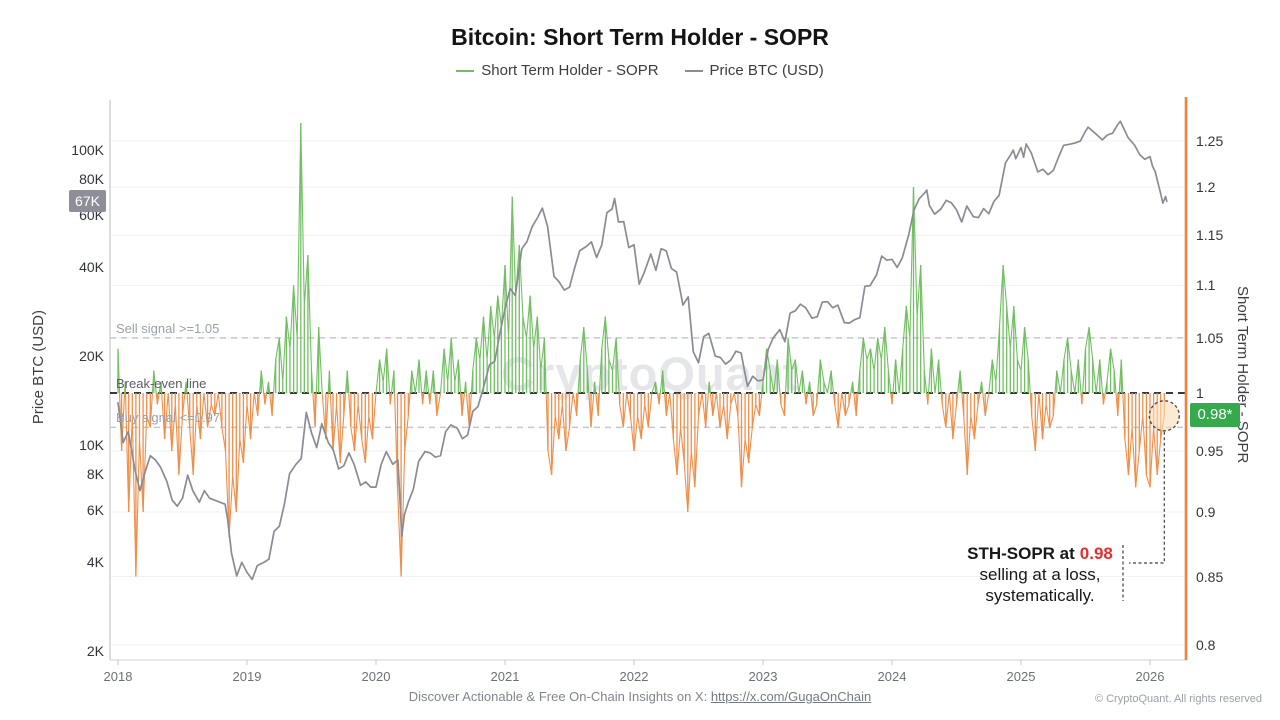 This screenshot has width=1280, height=720. What do you see at coordinates (505, 676) in the screenshot?
I see `x-axis-tick: 2021` at bounding box center [505, 676].